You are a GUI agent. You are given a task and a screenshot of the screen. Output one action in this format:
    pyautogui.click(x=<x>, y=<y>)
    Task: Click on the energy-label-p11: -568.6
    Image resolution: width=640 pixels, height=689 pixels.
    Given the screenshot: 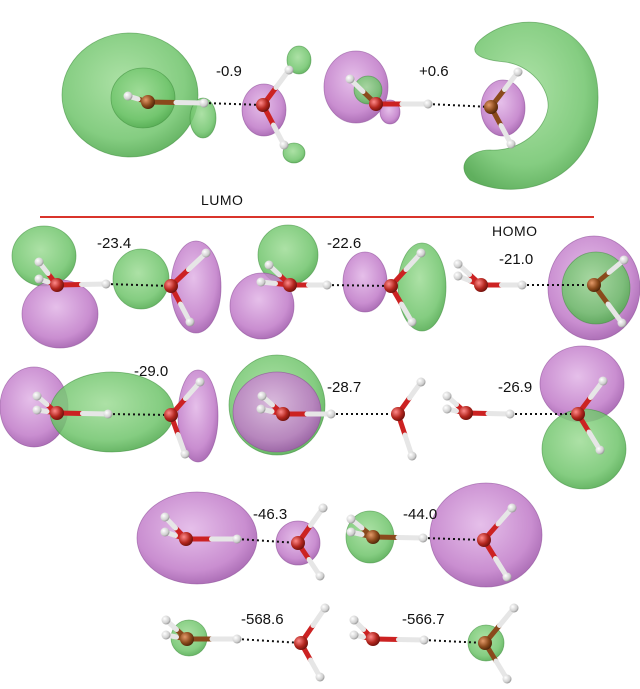 What is the action you would take?
    pyautogui.click(x=262, y=619)
    